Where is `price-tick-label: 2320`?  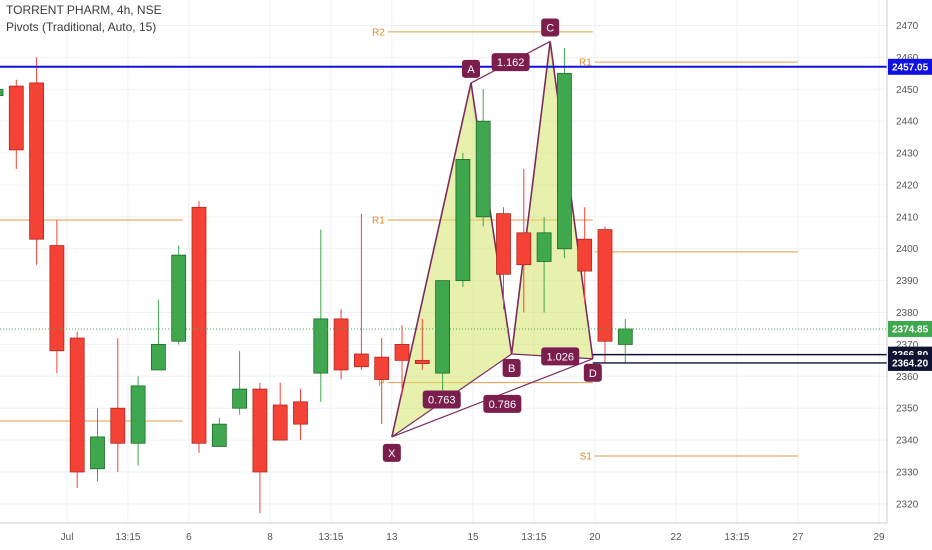 price-tick-label: 2320 is located at coordinates (907, 504).